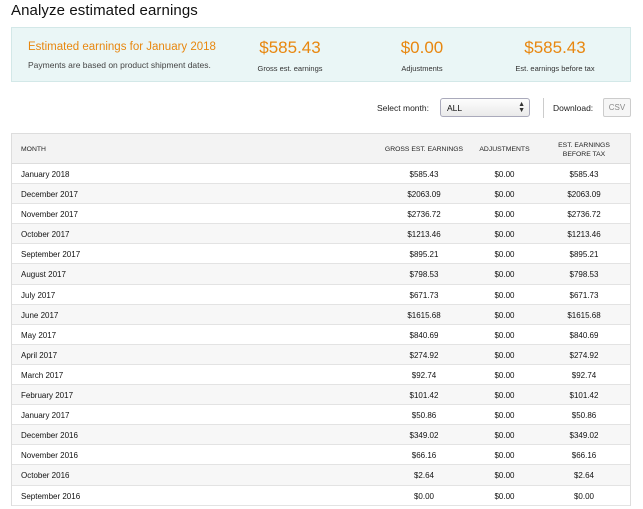 This screenshot has width=643, height=509. Describe the element at coordinates (321, 455) in the screenshot. I see `table-row: November 2016 $66.16 $0.00 $66.16` at that location.